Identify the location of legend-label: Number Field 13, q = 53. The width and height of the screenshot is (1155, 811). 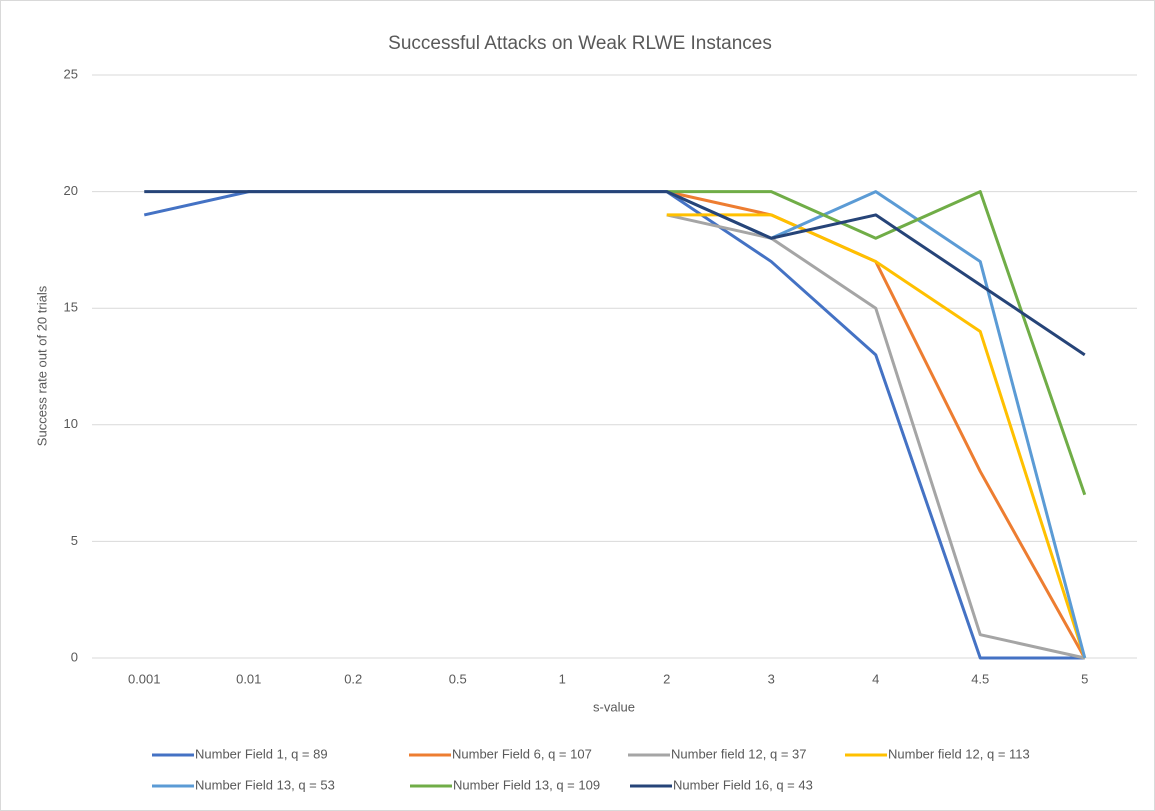
(265, 784).